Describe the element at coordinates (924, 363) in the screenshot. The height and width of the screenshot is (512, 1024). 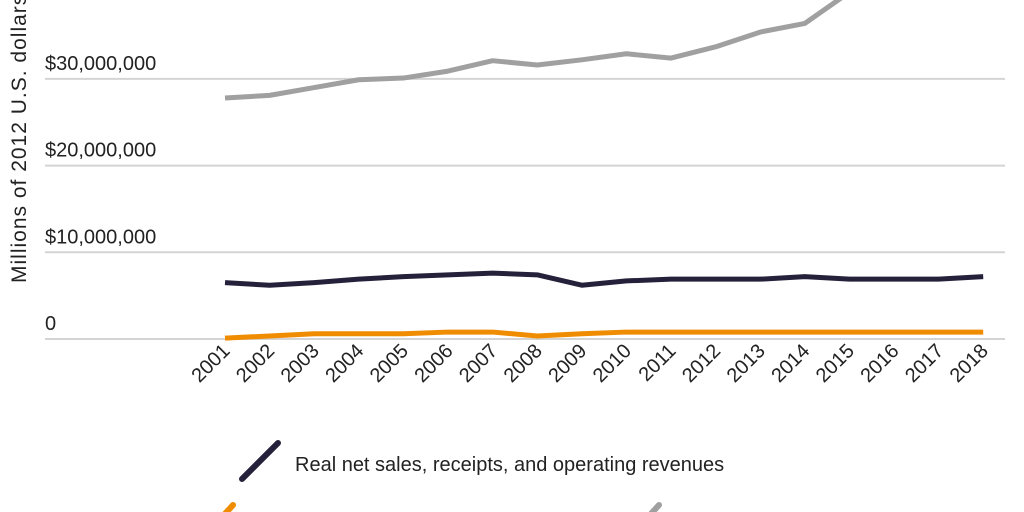
I see `x-tick-label: 2017` at that location.